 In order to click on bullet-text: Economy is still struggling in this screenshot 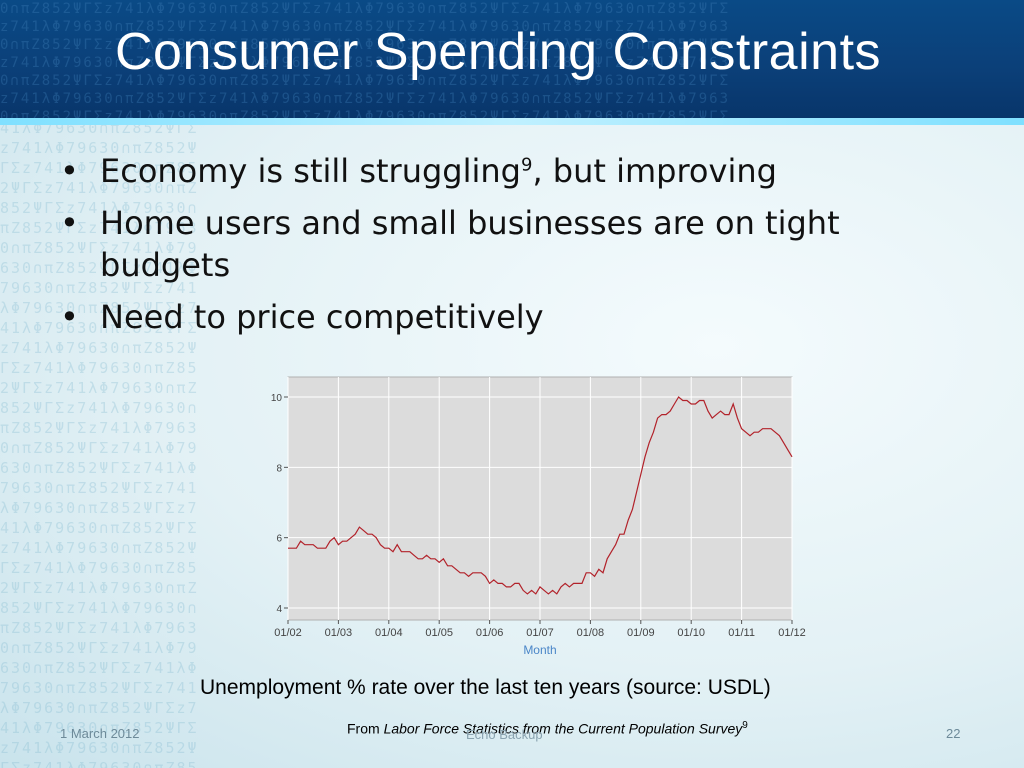, I will do `click(310, 171)`.